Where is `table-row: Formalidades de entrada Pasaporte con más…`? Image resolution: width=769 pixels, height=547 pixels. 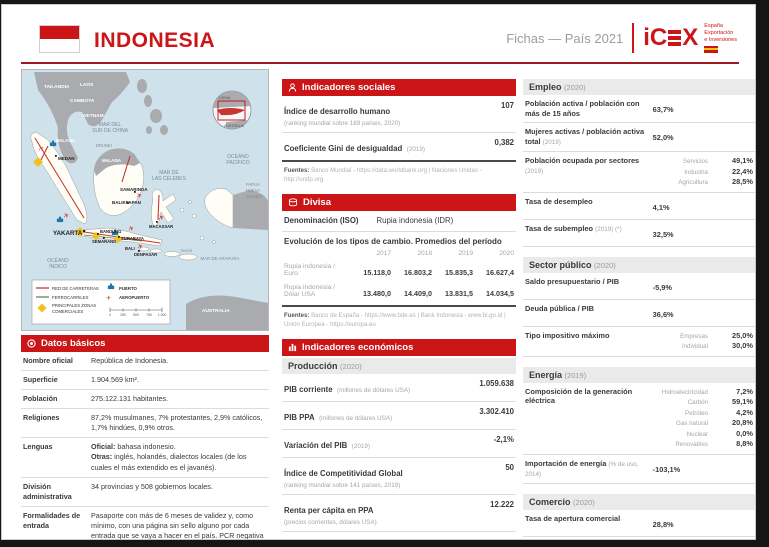
table-row: Formalidades de entrada Pasaporte con más… is located at coordinates (145, 523).